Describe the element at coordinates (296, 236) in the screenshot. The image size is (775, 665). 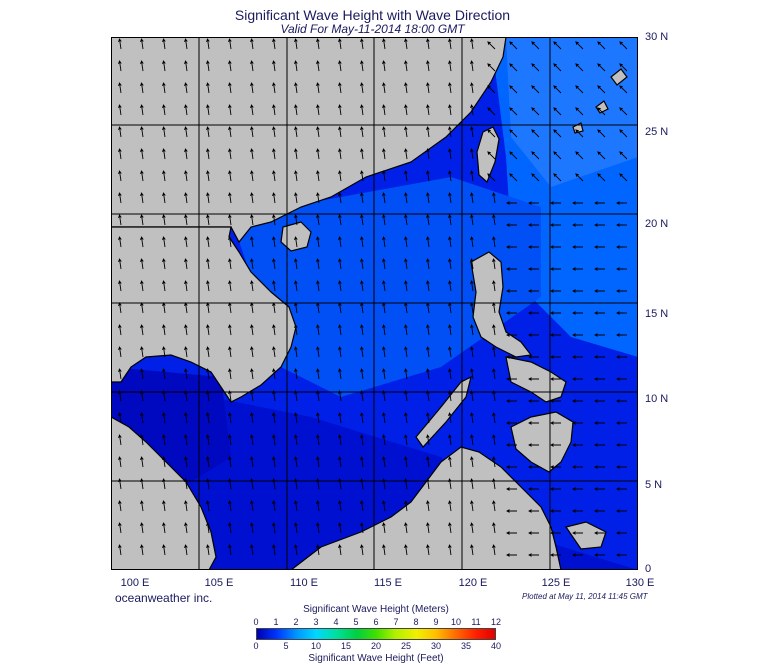
I see `land-hainan` at that location.